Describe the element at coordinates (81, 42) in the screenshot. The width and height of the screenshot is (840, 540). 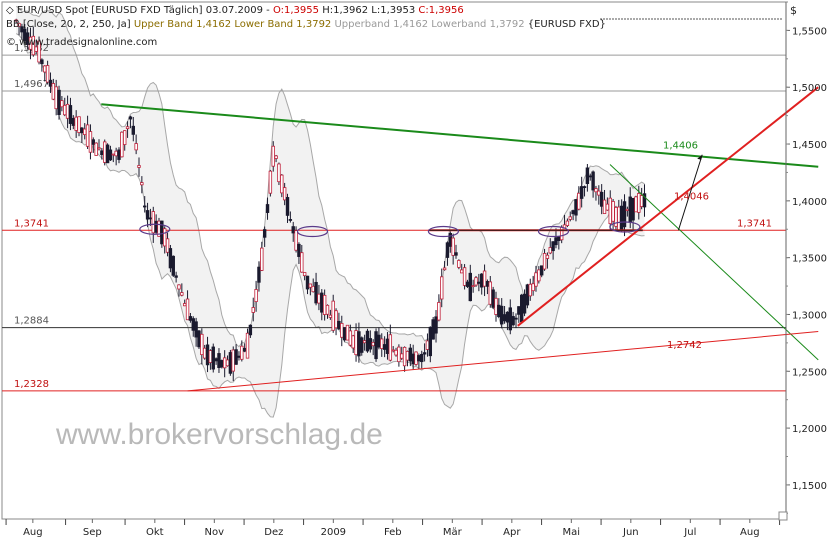
I see `source-text: © www.tradesignalonline.com` at that location.